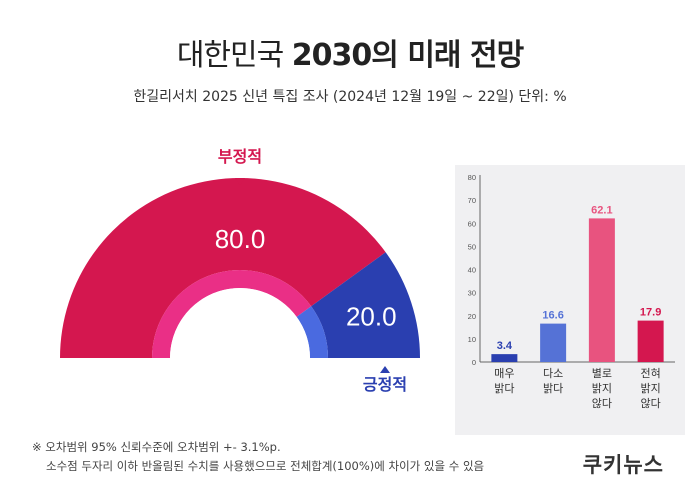  What do you see at coordinates (472, 316) in the screenshot?
I see `y-tick-label: 20` at bounding box center [472, 316].